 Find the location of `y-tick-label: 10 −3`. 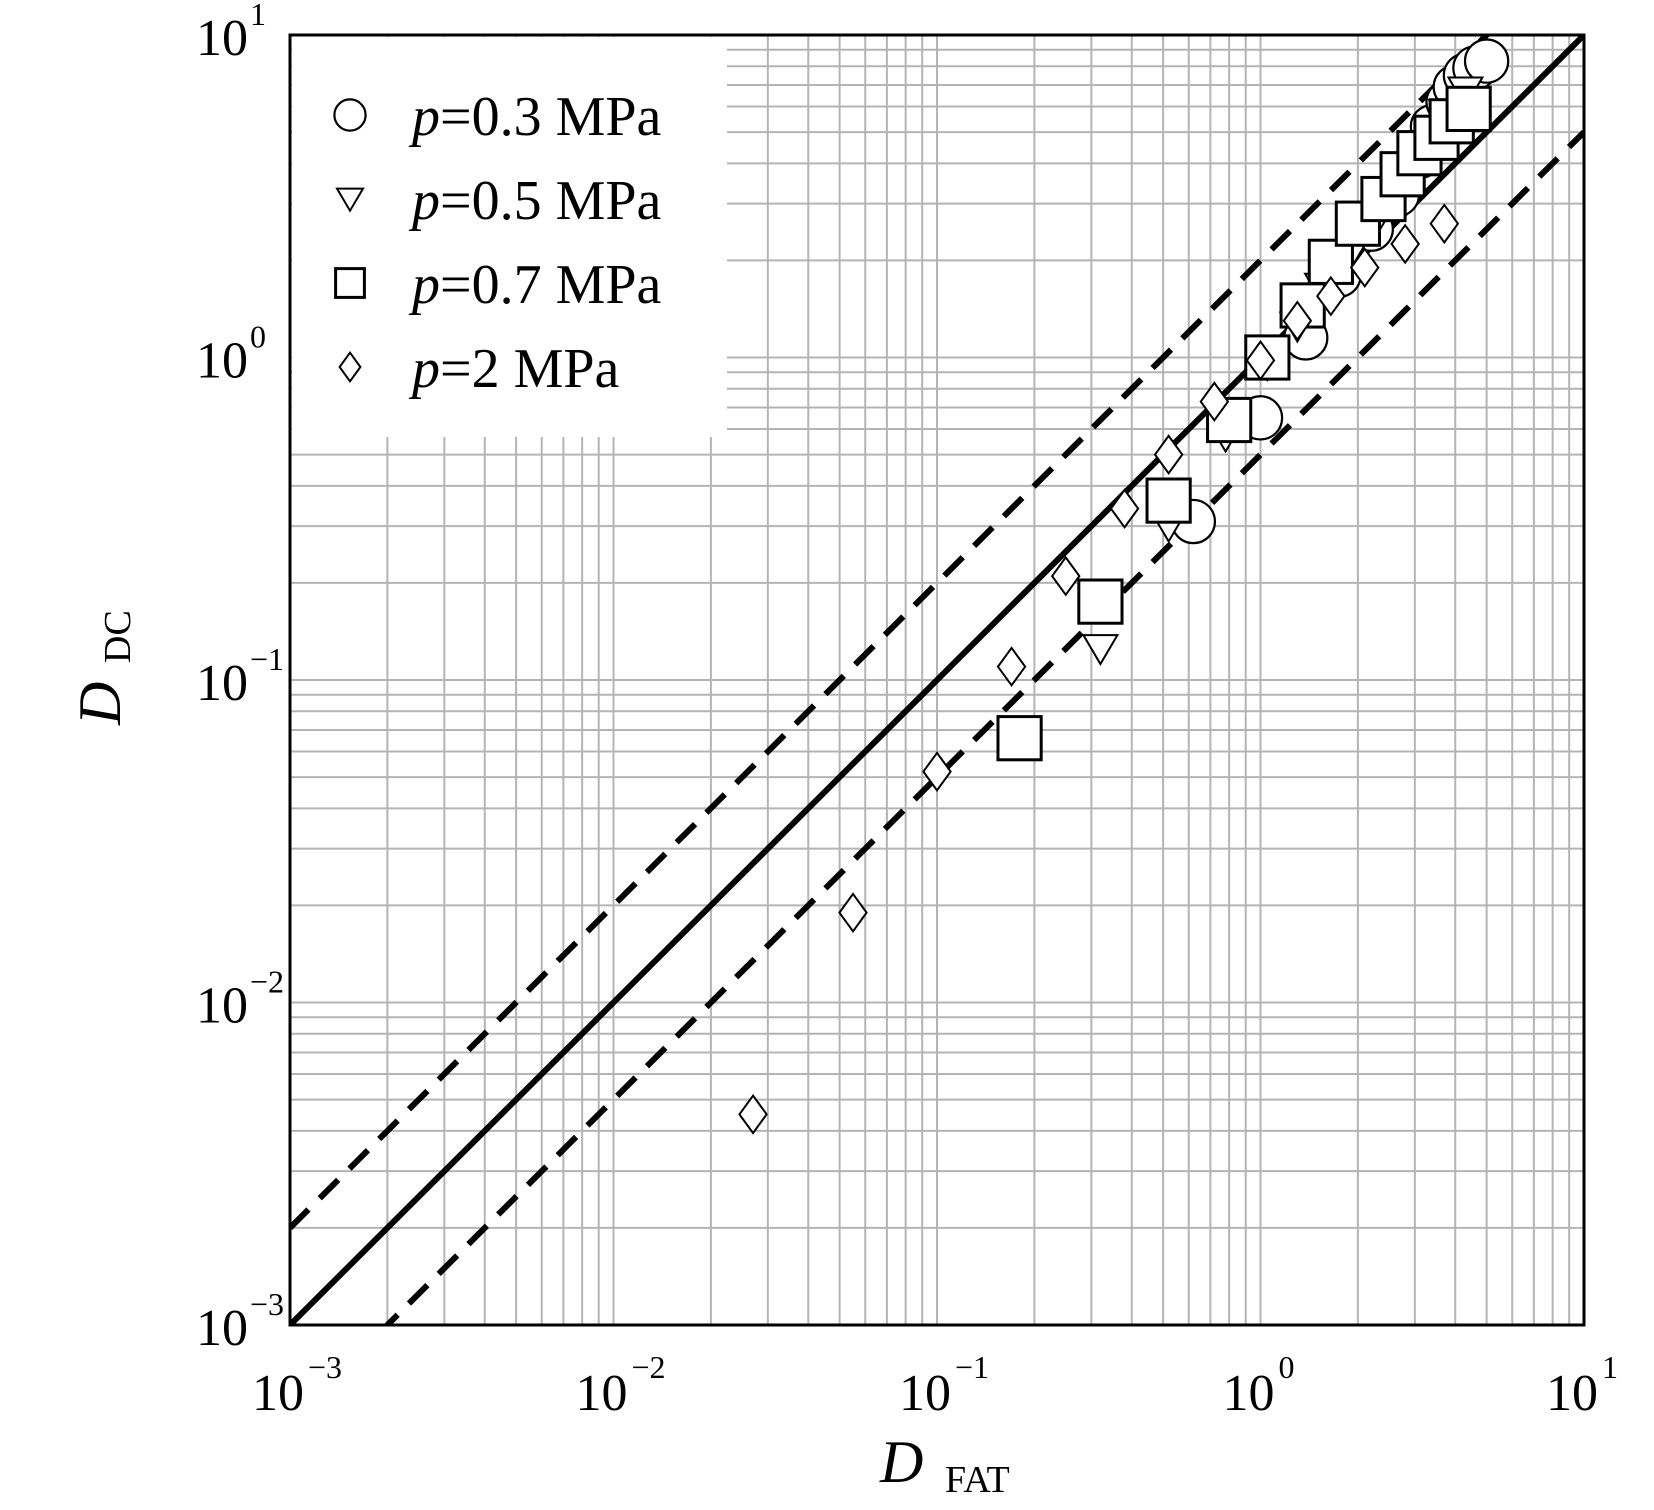

y-tick-label: 10 −3 is located at coordinates (240, 1321).